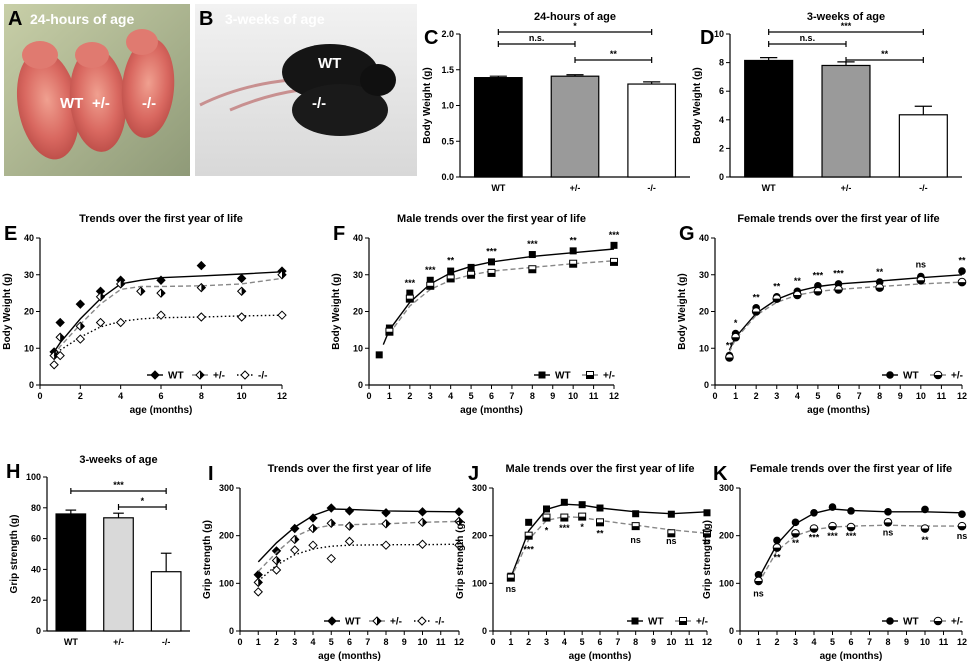 The width and height of the screenshot is (970, 664). Describe the element at coordinates (447, 34) in the screenshot. I see `y-tick-label: 2.0` at that location.